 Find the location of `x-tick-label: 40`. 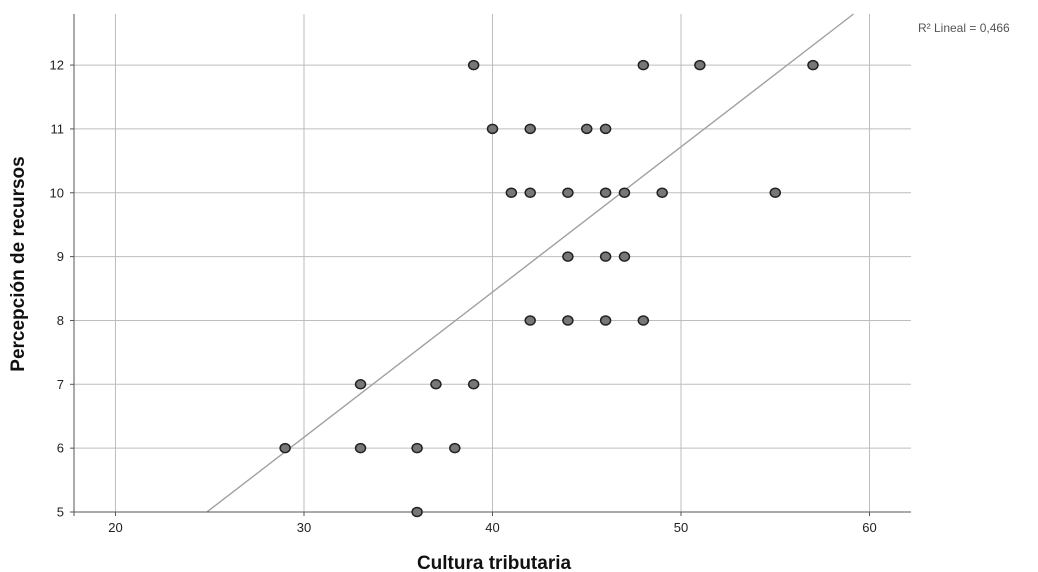

x-tick-label: 40 is located at coordinates (492, 527).